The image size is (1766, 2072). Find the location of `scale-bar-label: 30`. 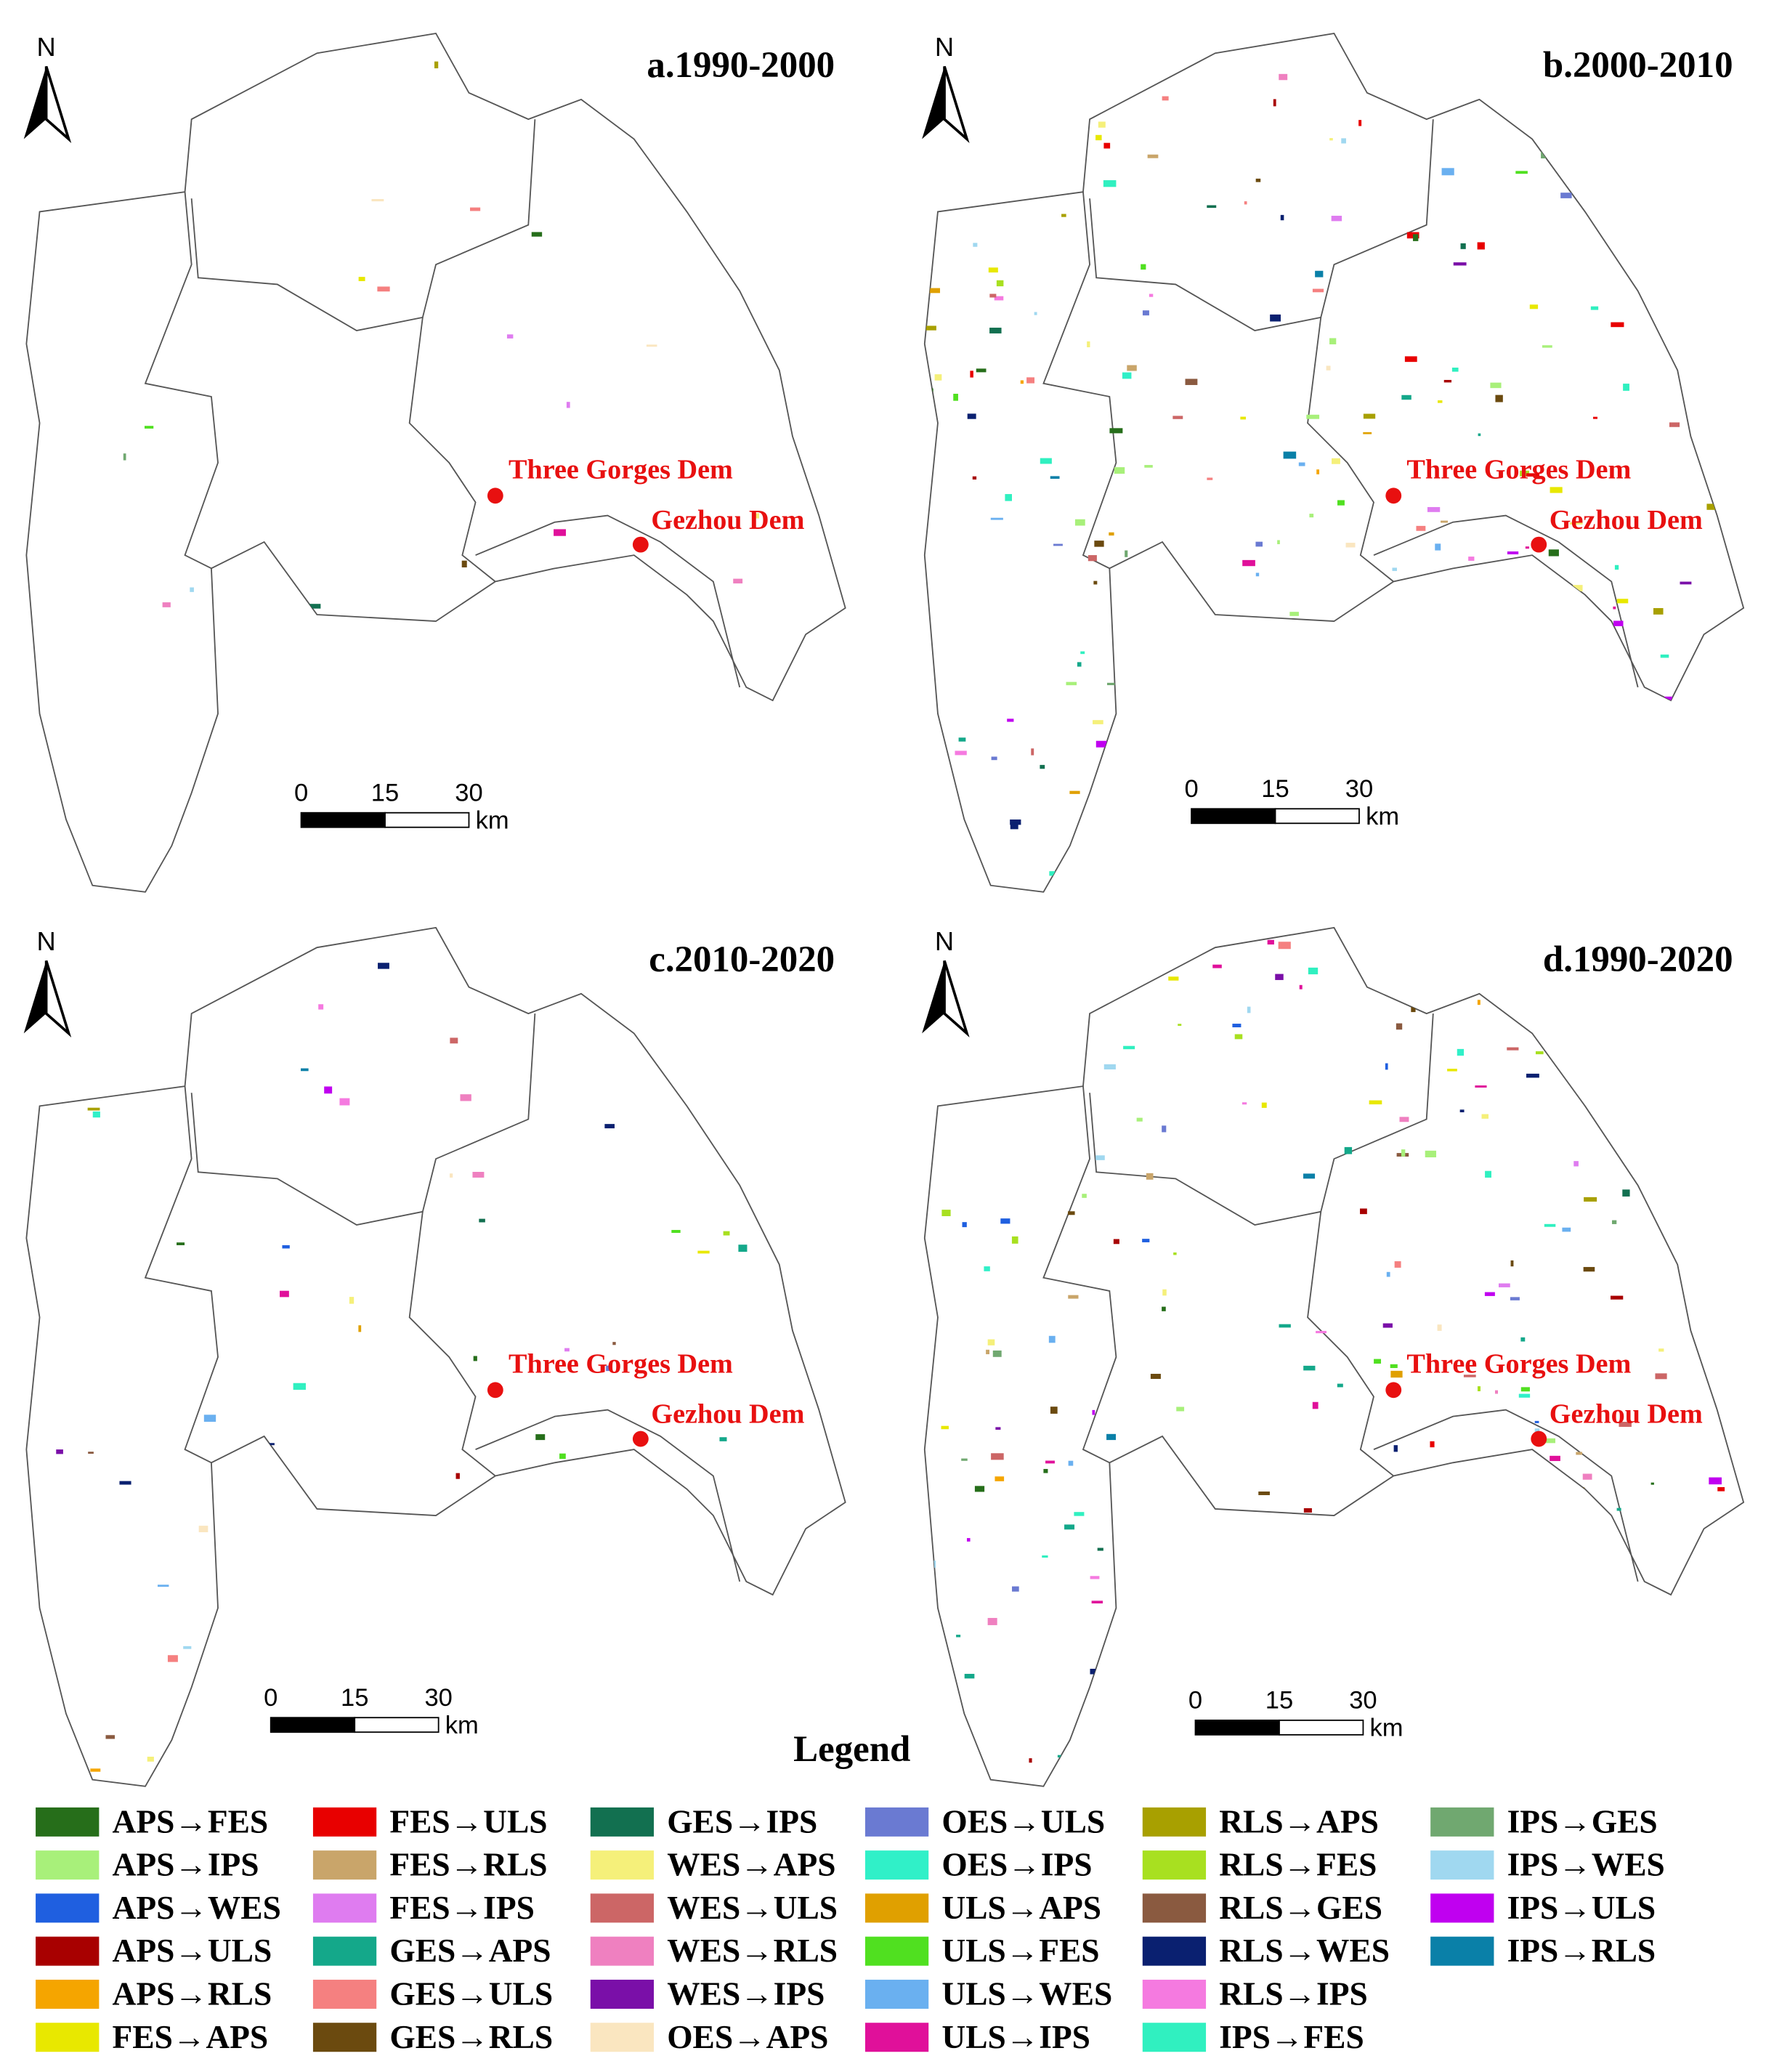

scale-bar-label: 30 is located at coordinates (438, 1698).